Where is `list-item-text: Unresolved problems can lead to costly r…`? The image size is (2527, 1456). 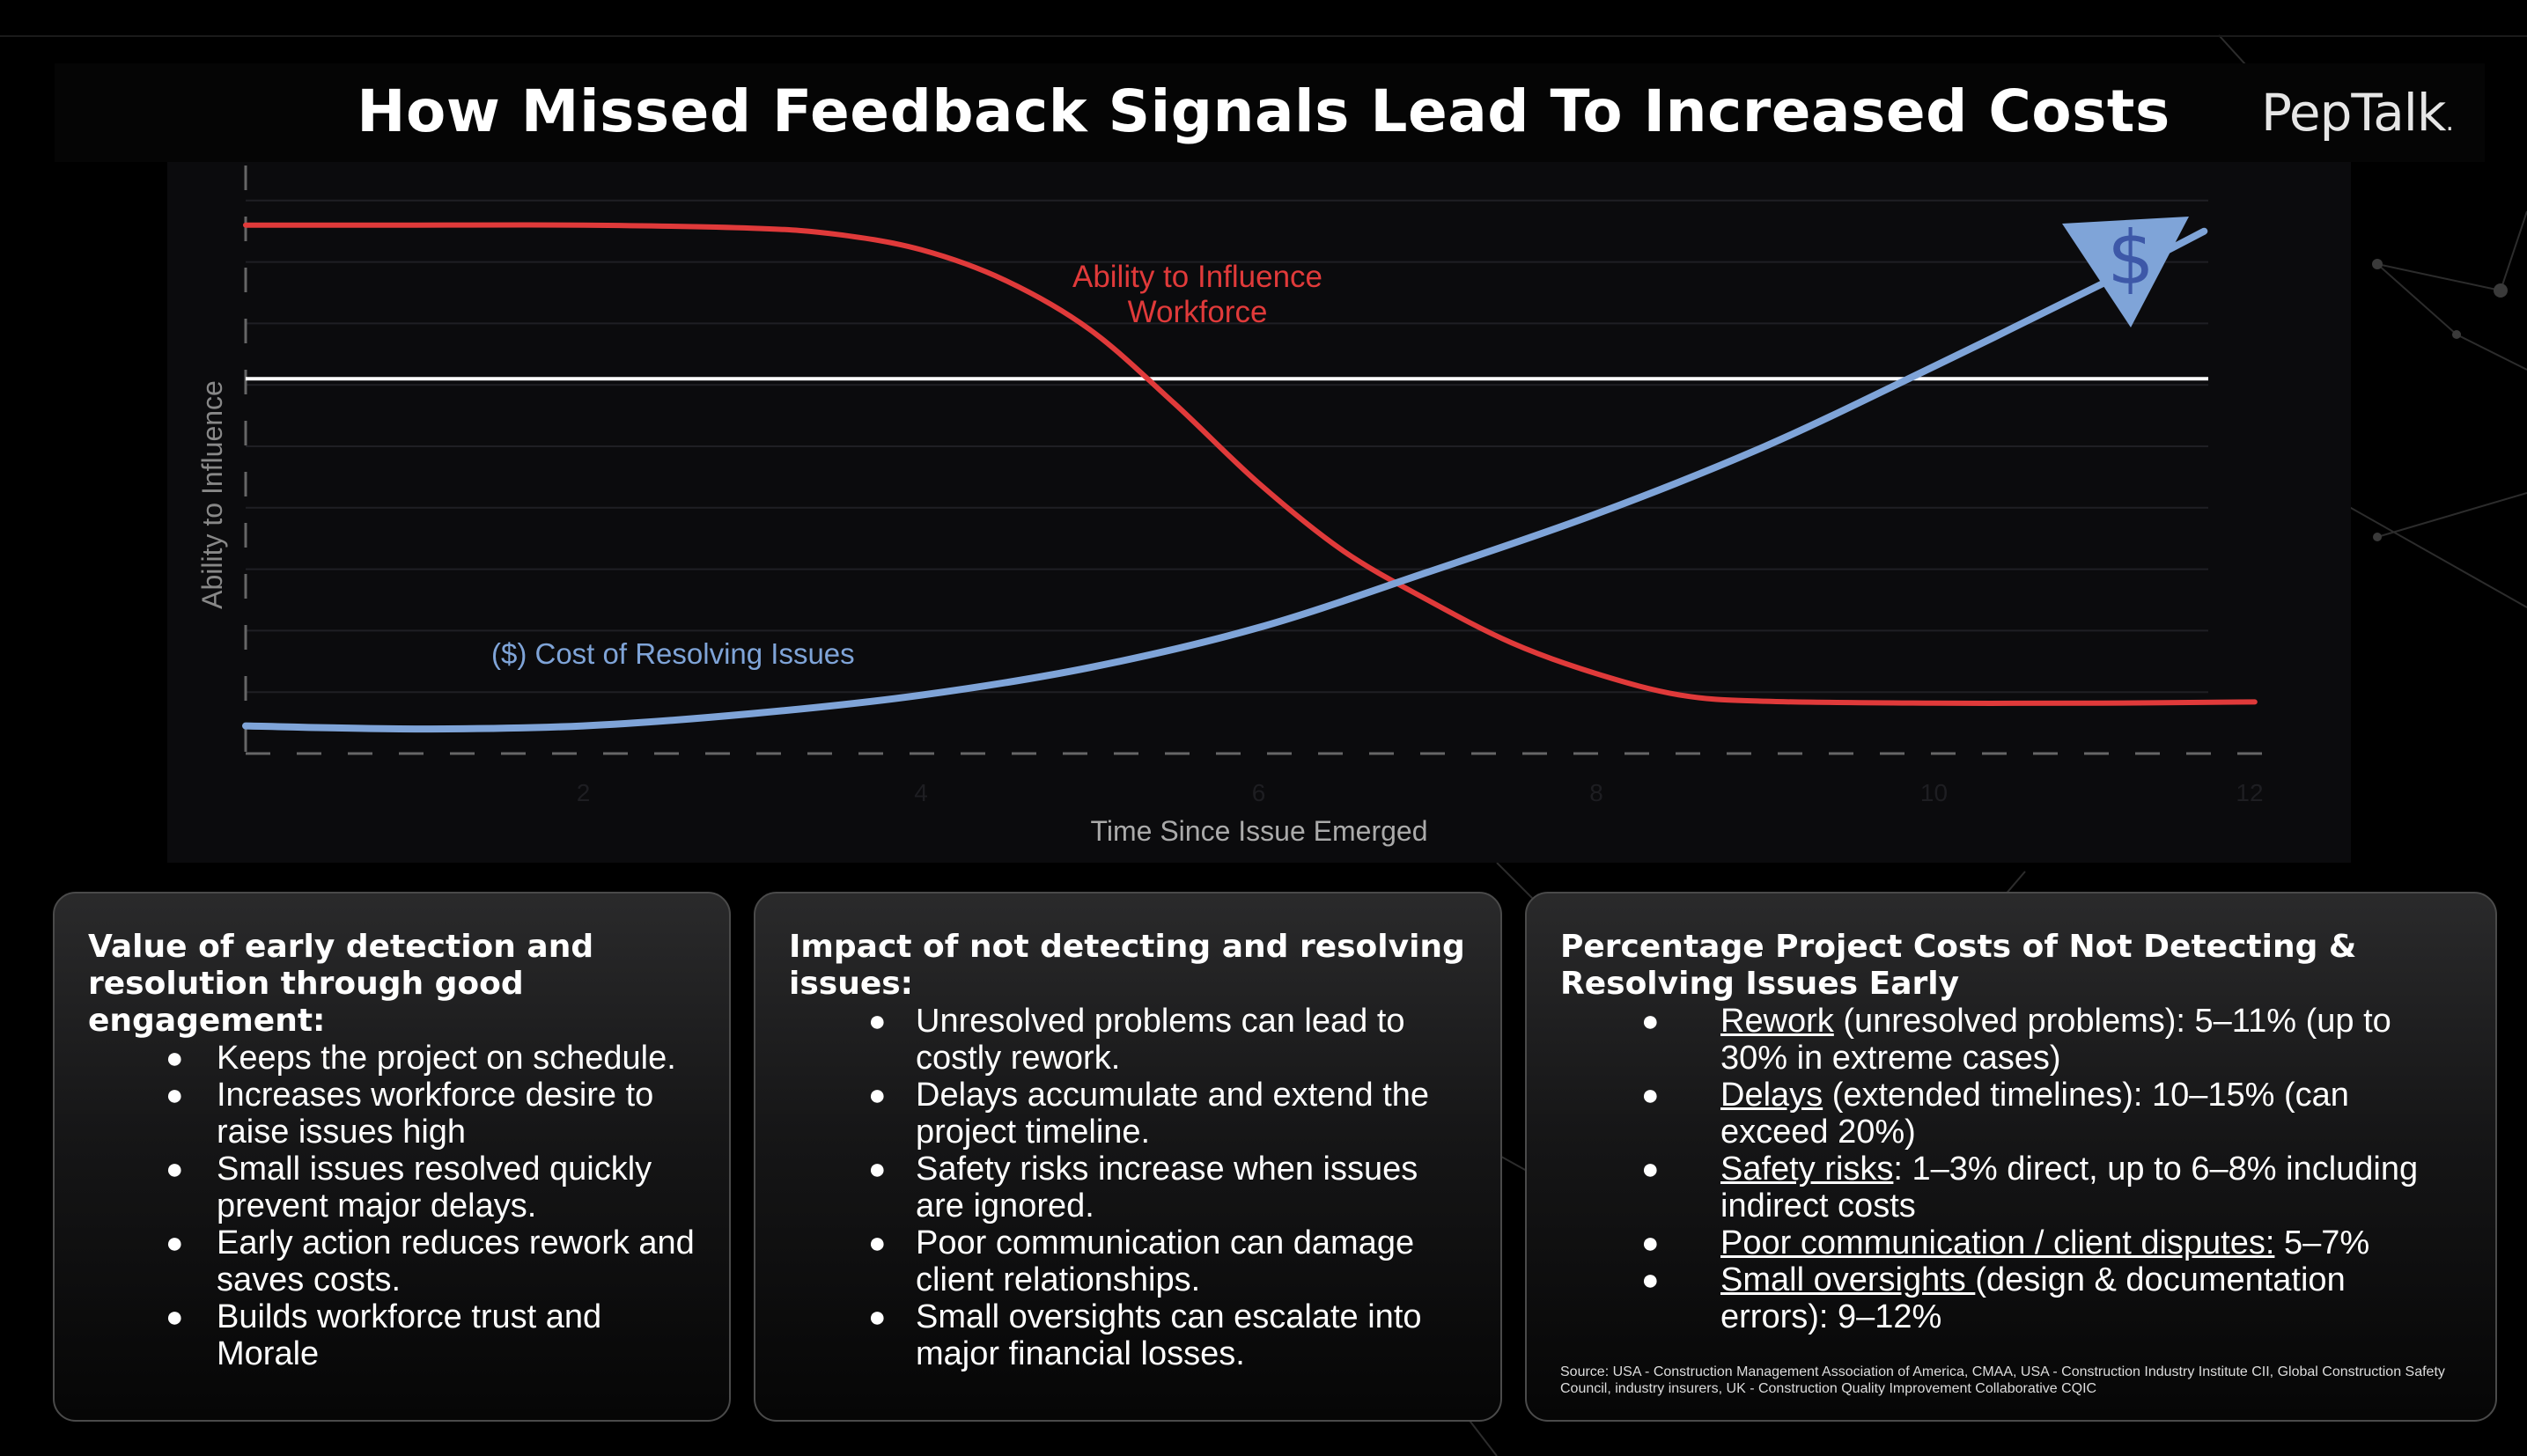 list-item-text: Unresolved problems can lead to costly r… is located at coordinates (1160, 1040).